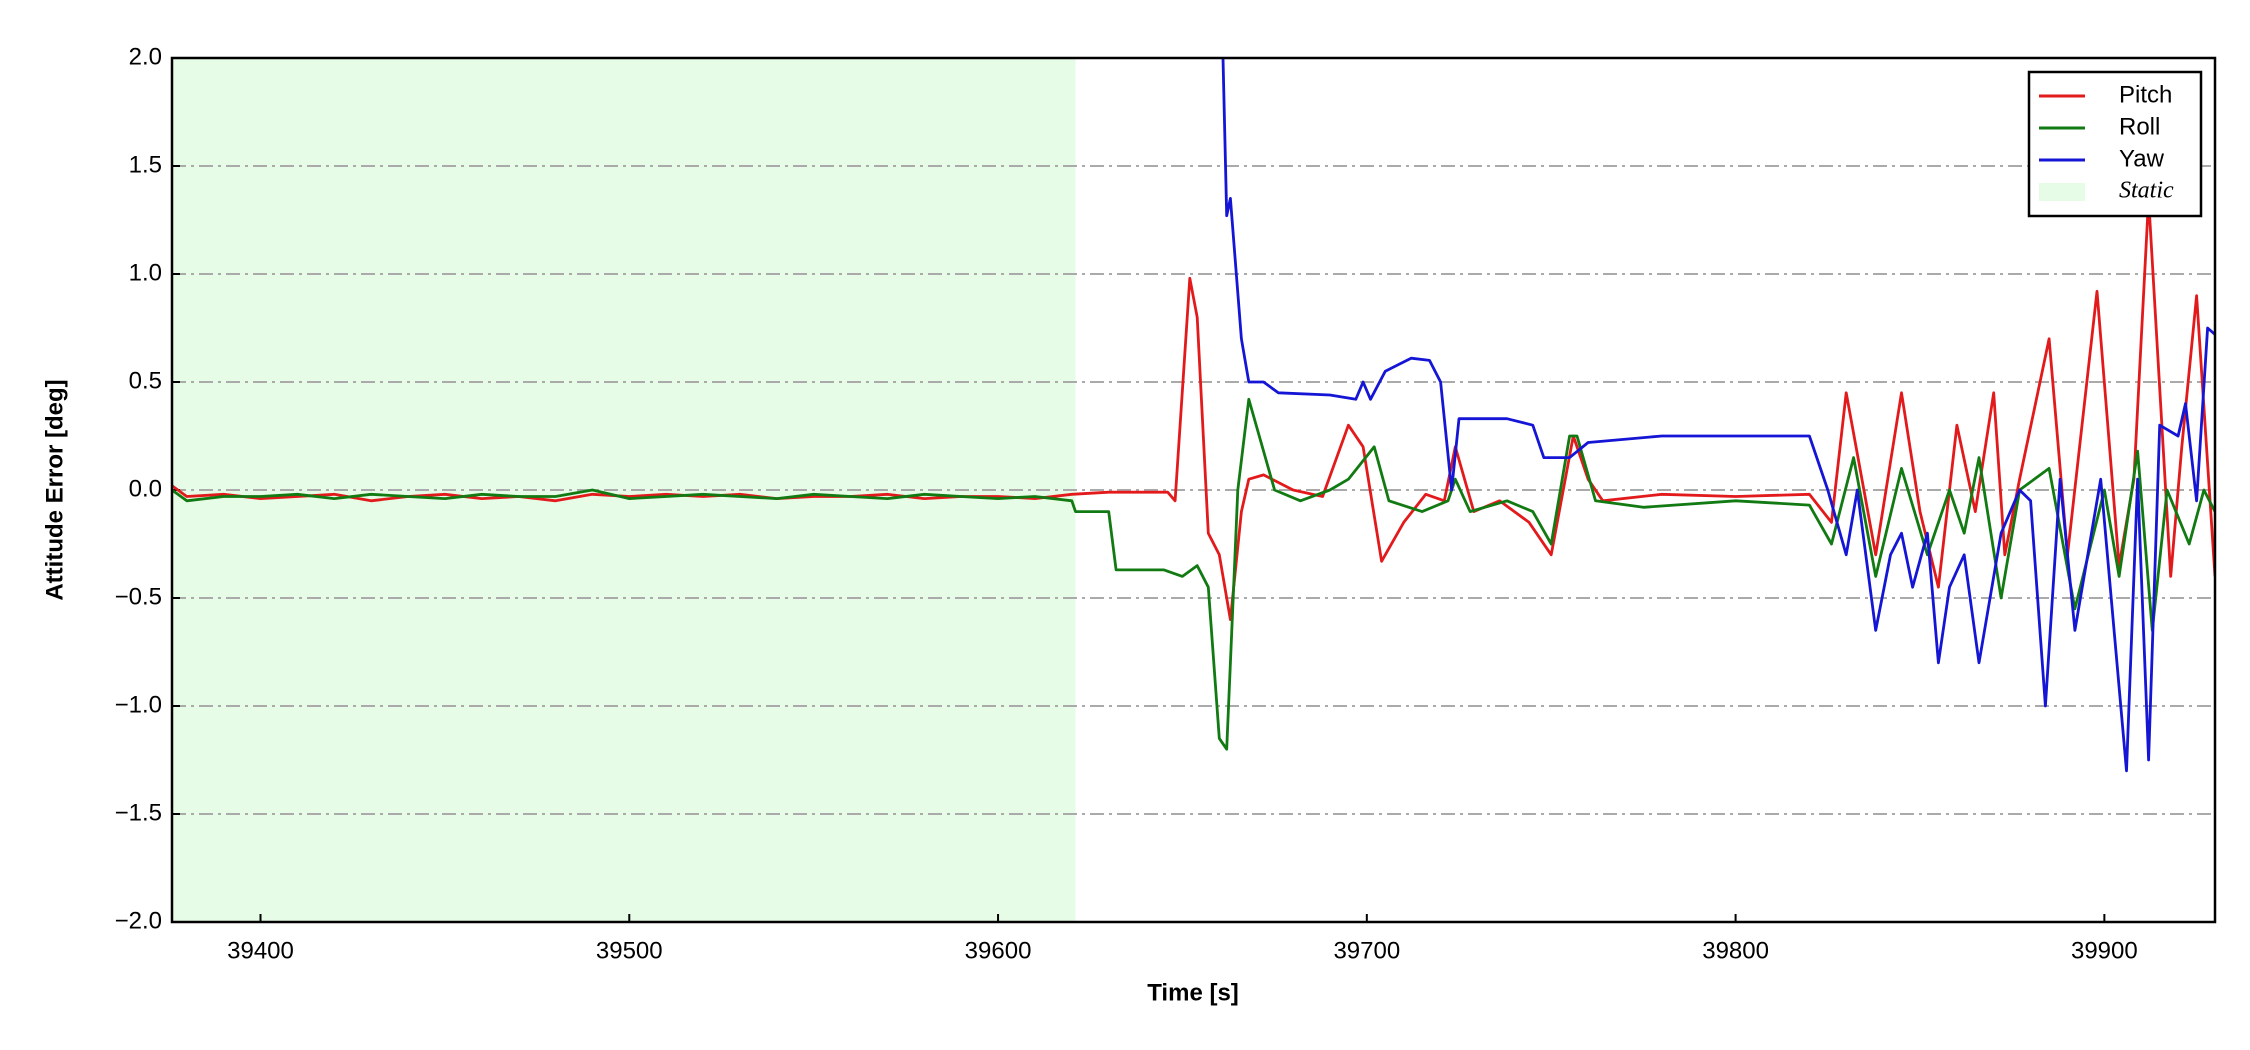 Image resolution: width=2250 pixels, height=1050 pixels. Describe the element at coordinates (145, 56) in the screenshot. I see `y-tick-label: 2.0` at that location.